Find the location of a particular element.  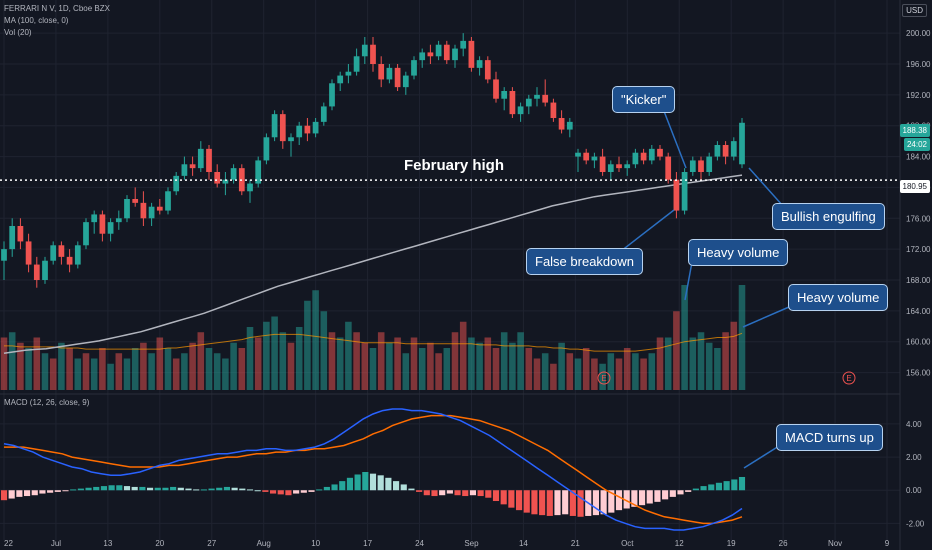

macd-tick-label: 2.00 is located at coordinates (914, 457).